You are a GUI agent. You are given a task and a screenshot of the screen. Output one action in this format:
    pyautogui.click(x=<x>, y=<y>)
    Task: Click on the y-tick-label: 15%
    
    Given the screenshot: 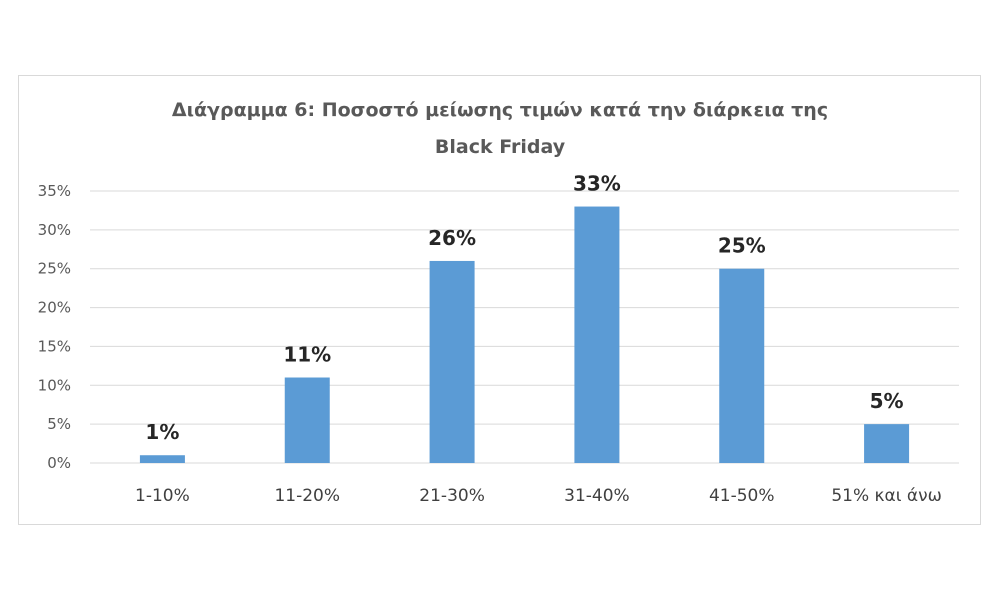 What is the action you would take?
    pyautogui.click(x=54, y=346)
    